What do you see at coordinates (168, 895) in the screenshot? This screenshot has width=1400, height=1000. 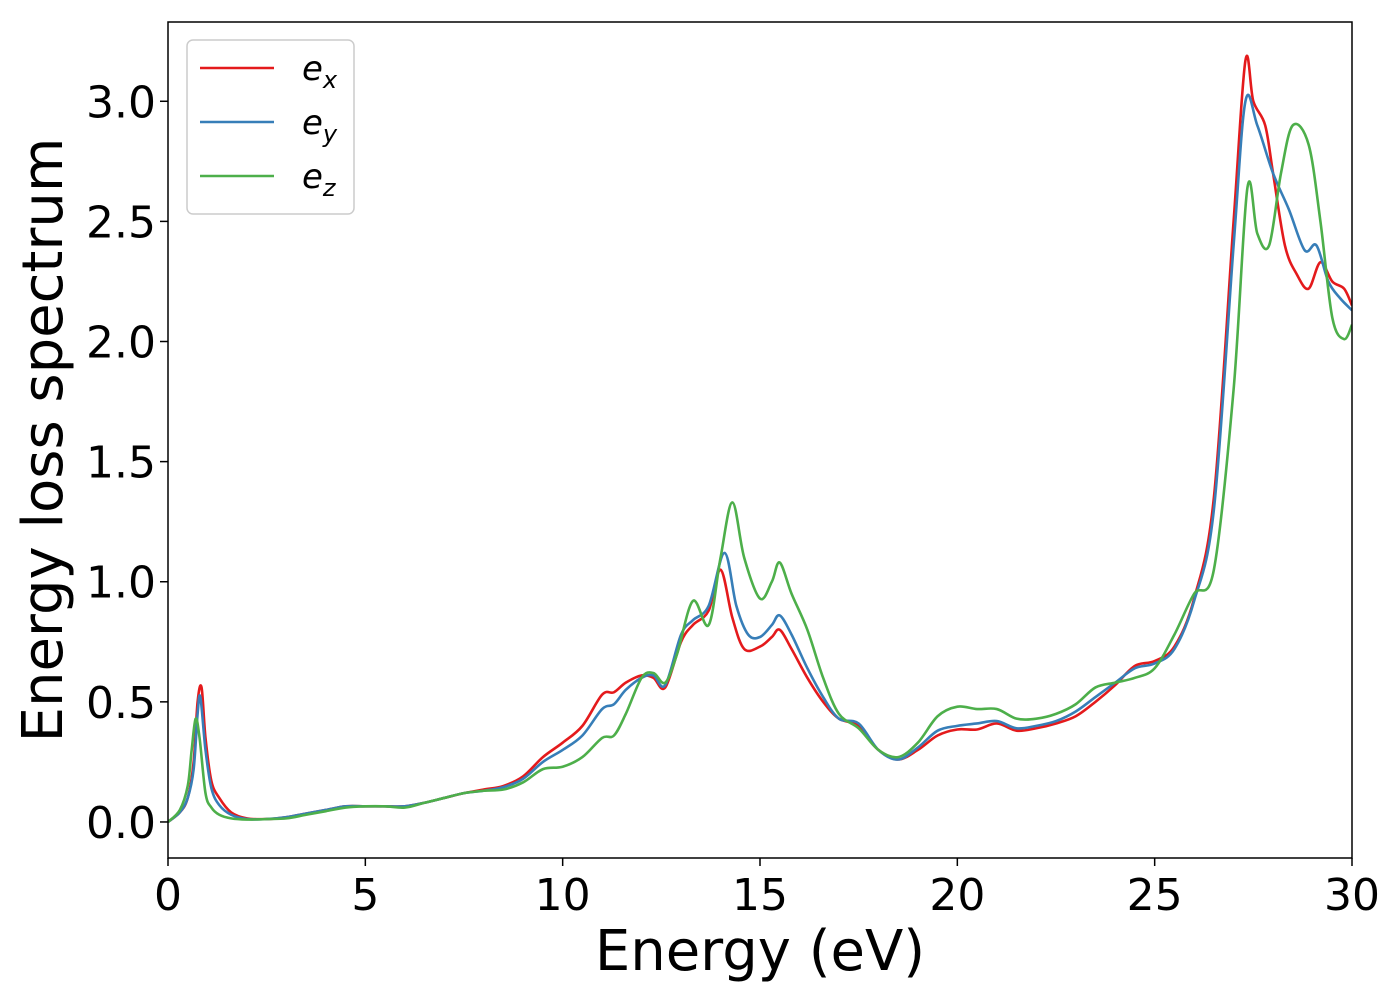 I see `x-tick-label: 0` at bounding box center [168, 895].